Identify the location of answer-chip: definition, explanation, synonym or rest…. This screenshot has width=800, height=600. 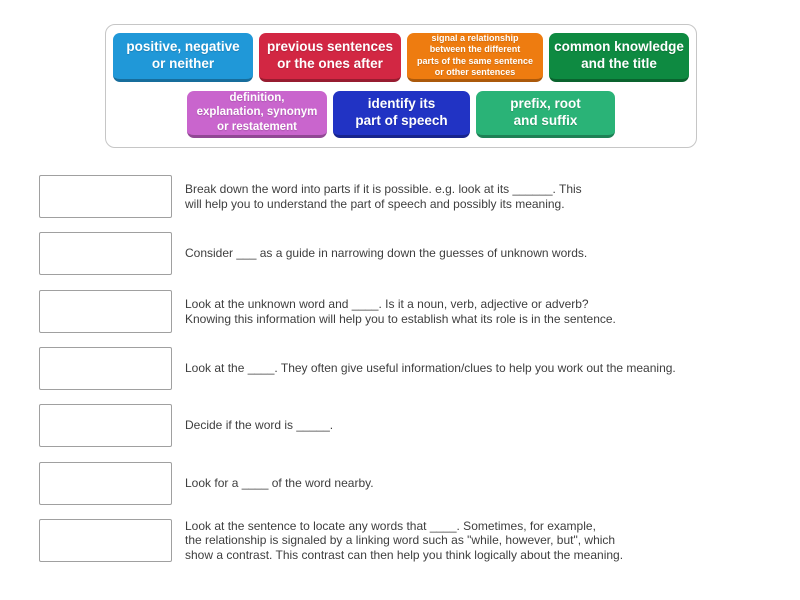
(257, 114).